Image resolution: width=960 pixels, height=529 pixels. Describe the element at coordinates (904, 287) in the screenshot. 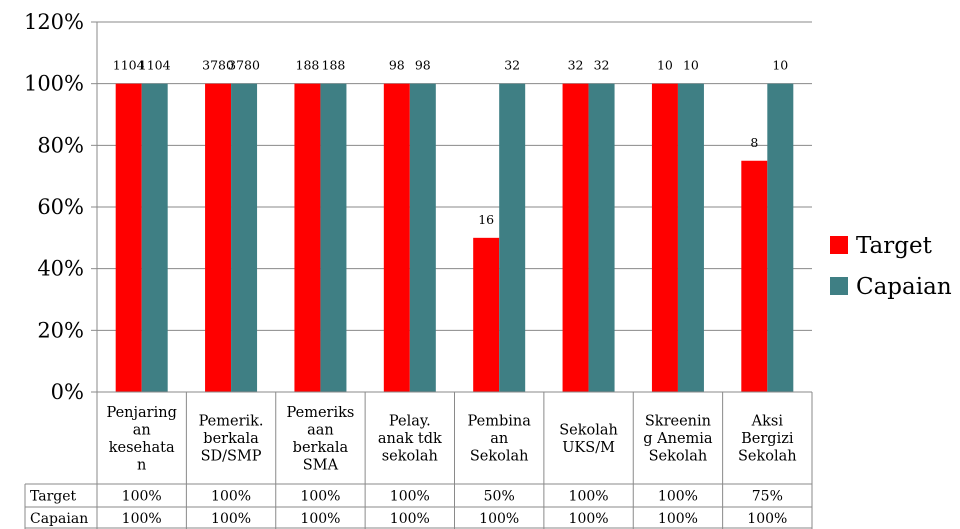

I see `legend-label-capaian: Capaian` at that location.